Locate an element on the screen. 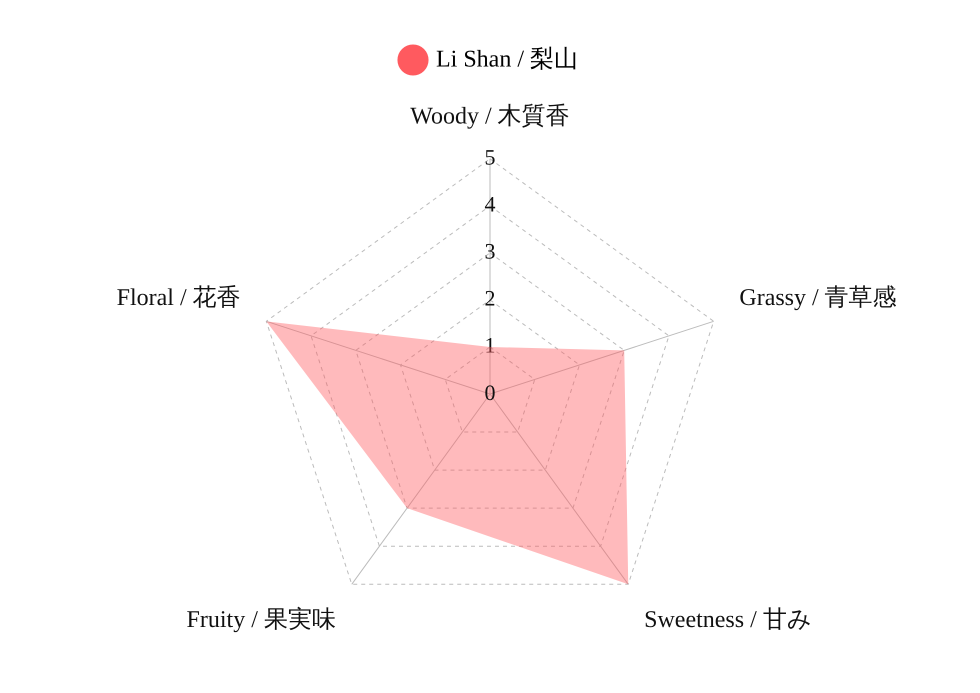 The height and width of the screenshot is (693, 980). spoke-label: Woody / 木質香 is located at coordinates (490, 117).